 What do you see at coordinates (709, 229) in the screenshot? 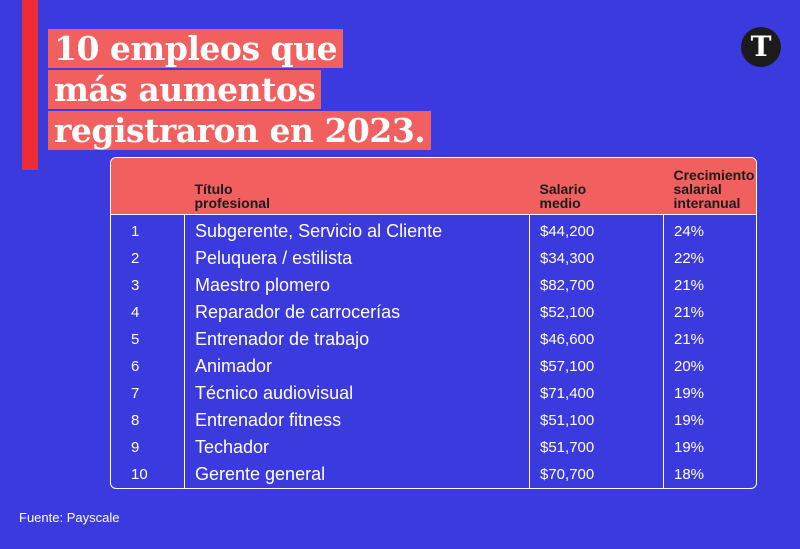
I see `salary-growth: 24%` at bounding box center [709, 229].